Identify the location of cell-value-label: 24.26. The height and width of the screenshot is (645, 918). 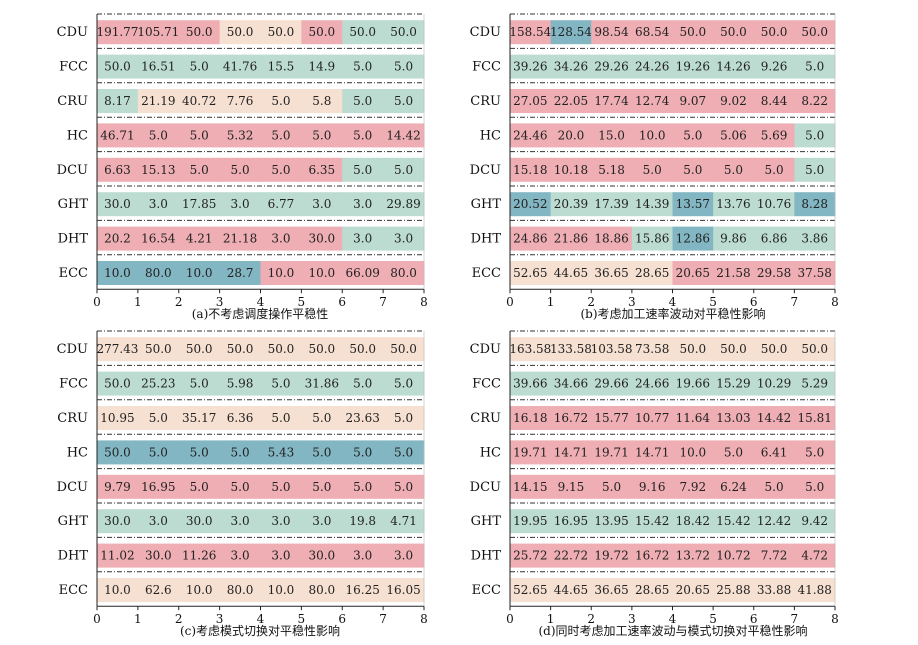
(652, 67).